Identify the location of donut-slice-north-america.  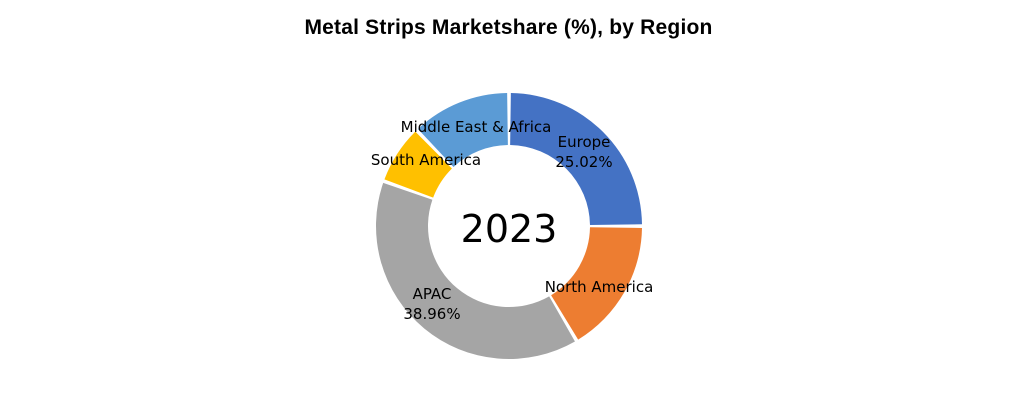
(596, 283).